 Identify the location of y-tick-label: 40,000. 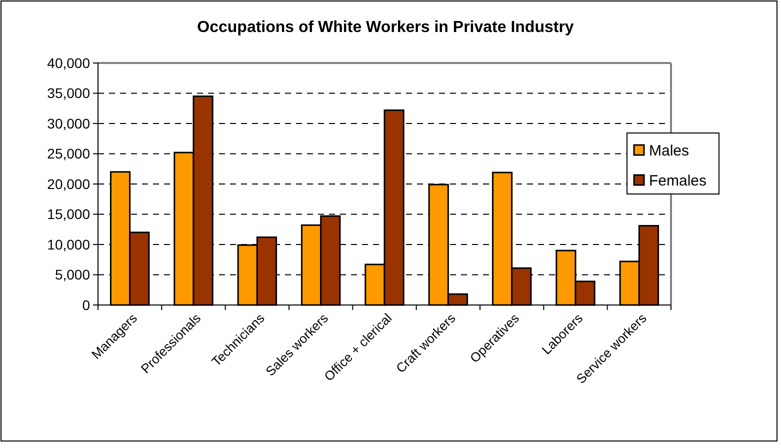
(68, 62).